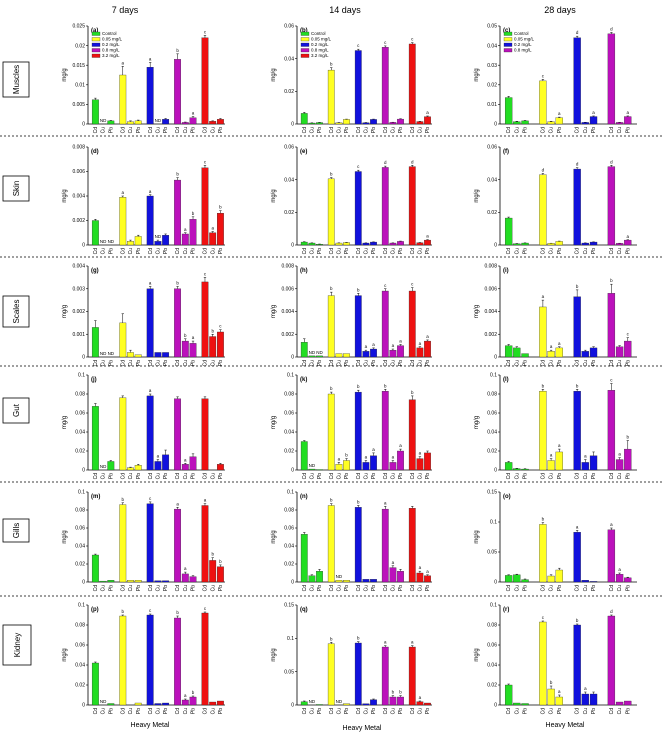 The image size is (663, 736). I want to click on panel-label: (p), so click(95, 610).